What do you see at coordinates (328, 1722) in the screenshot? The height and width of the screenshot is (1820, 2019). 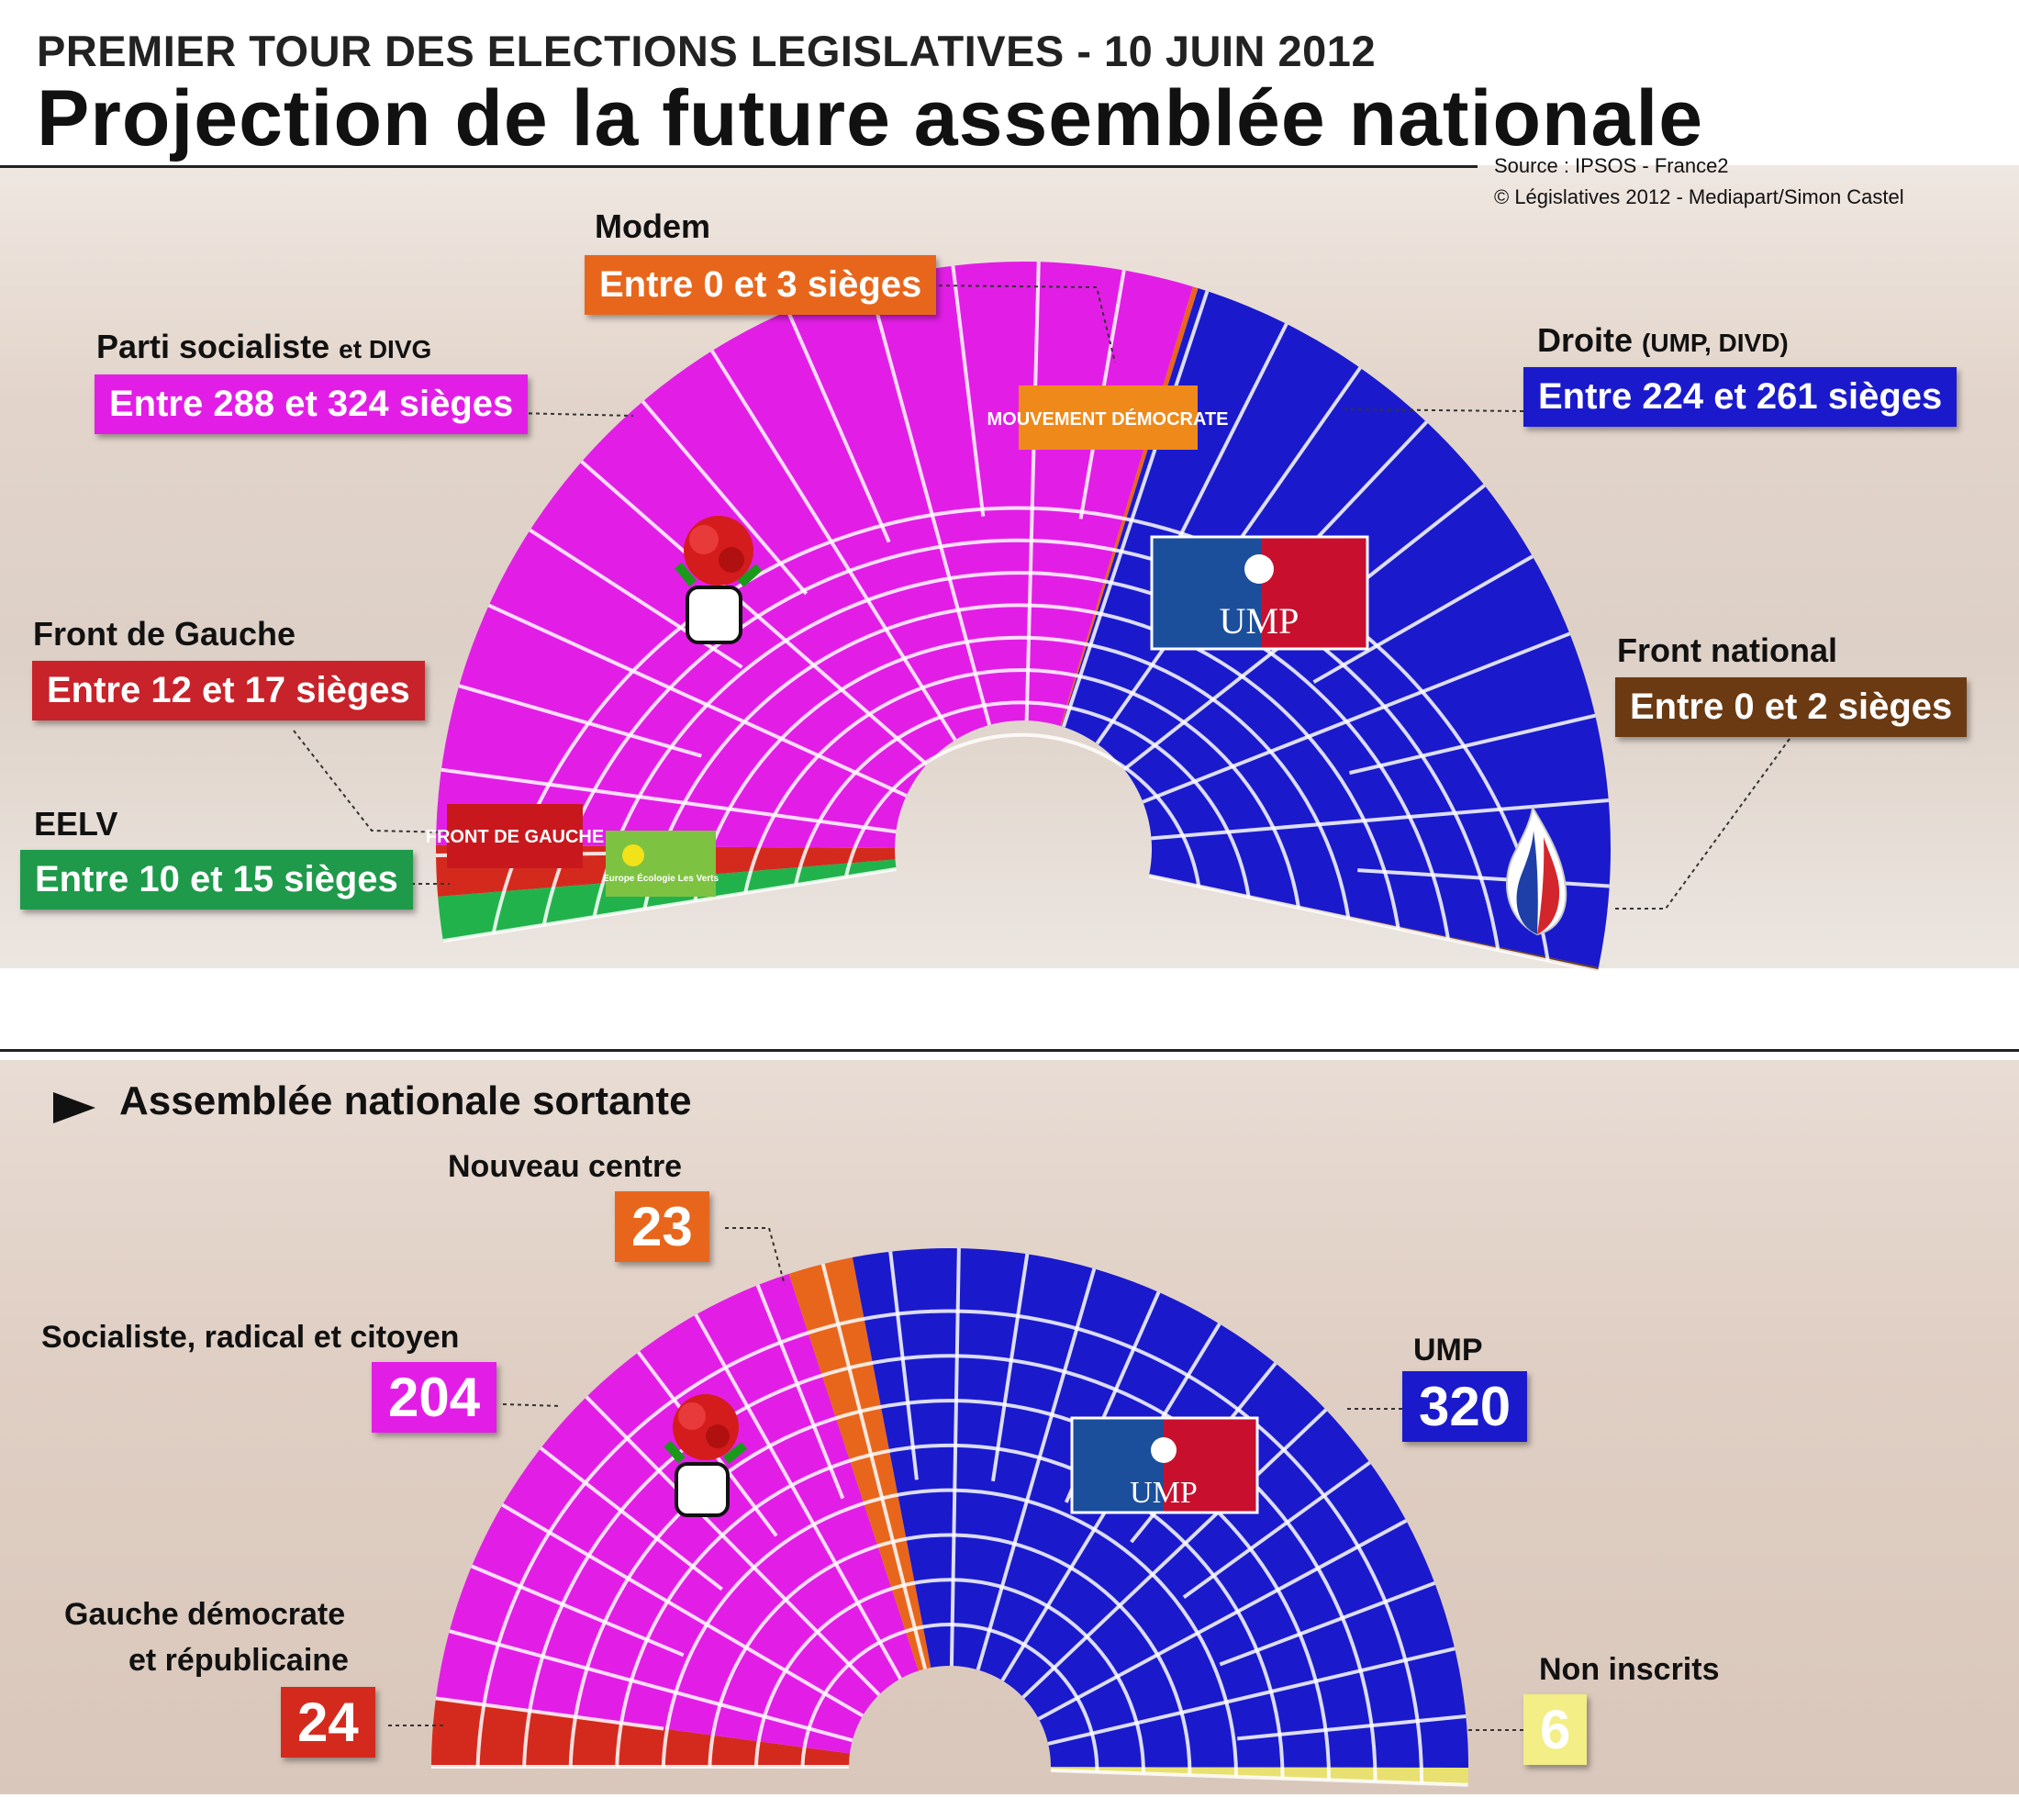 I see `value-box-gdr: 24` at bounding box center [328, 1722].